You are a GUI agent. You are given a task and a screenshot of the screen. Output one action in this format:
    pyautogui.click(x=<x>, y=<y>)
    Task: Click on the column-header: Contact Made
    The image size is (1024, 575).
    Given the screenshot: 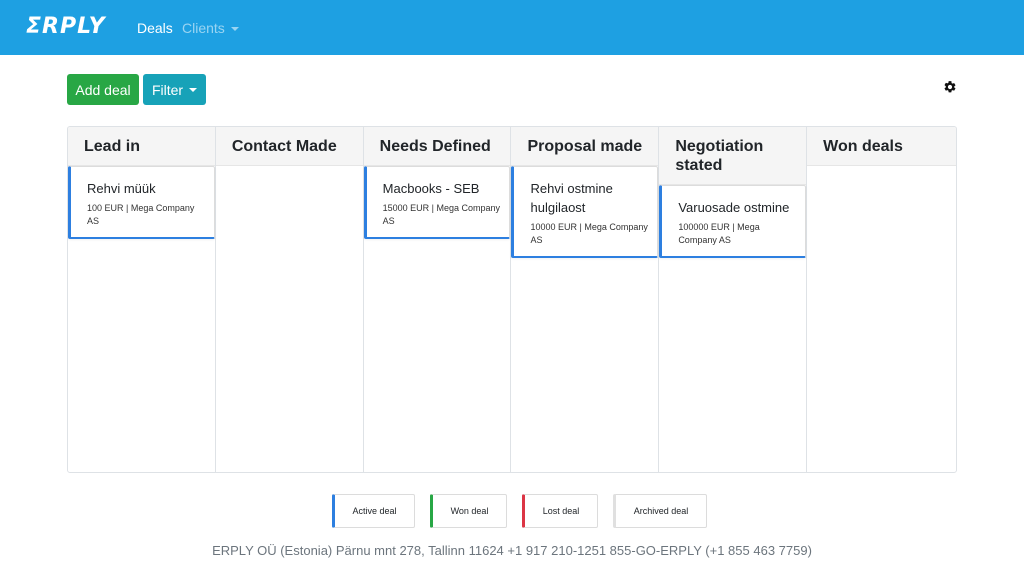 What is the action you would take?
    pyautogui.click(x=289, y=146)
    